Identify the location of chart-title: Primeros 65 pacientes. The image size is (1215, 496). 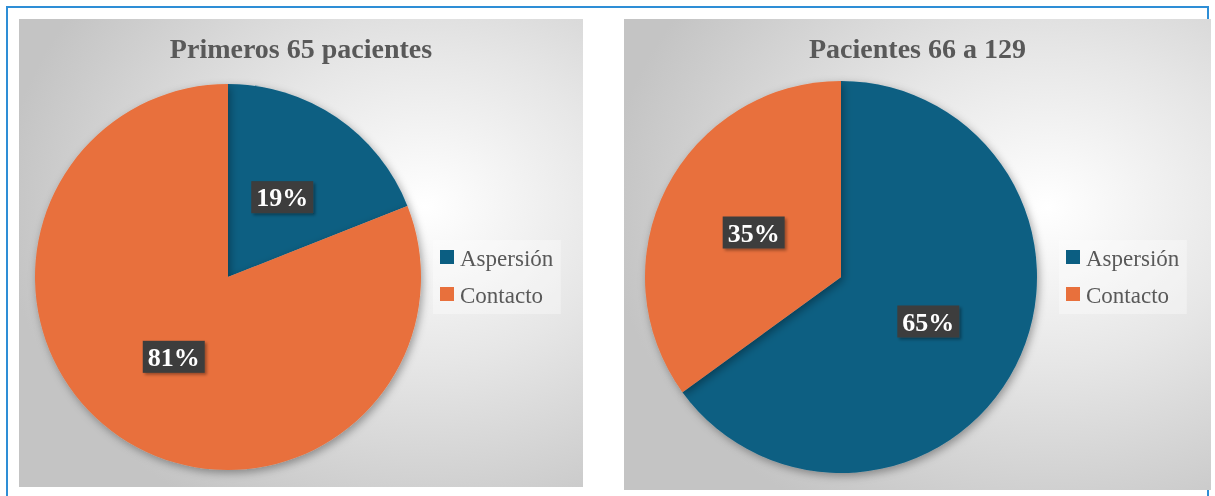
(301, 48).